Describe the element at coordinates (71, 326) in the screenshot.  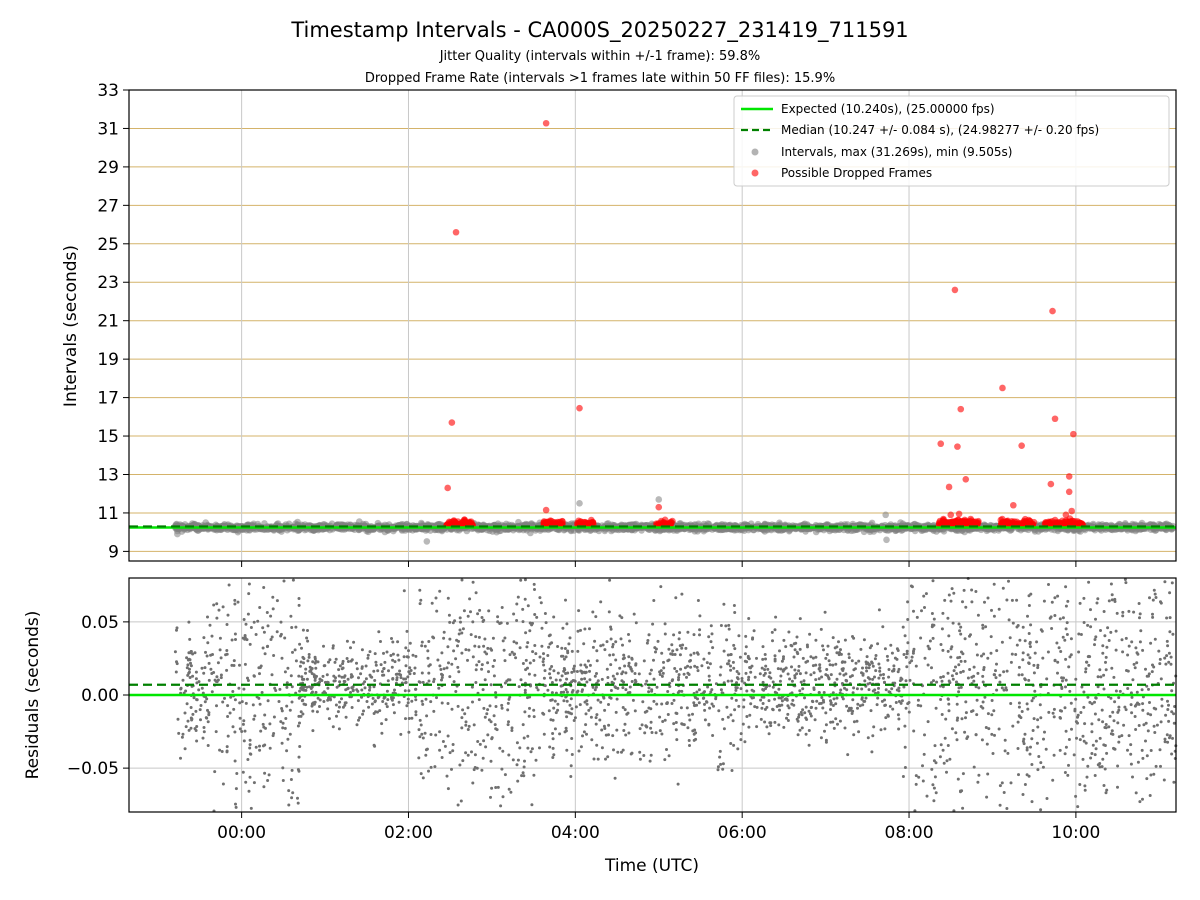
I see `top-y-axis-label: Intervals (seconds)` at that location.